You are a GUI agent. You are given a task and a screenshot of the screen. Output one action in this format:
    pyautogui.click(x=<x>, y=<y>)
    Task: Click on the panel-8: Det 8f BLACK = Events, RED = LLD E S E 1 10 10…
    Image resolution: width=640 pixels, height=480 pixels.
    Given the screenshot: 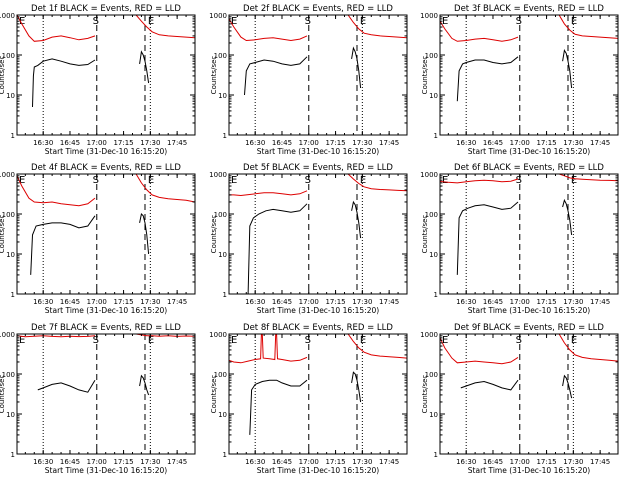 What is the action you would take?
    pyautogui.click(x=308, y=399)
    